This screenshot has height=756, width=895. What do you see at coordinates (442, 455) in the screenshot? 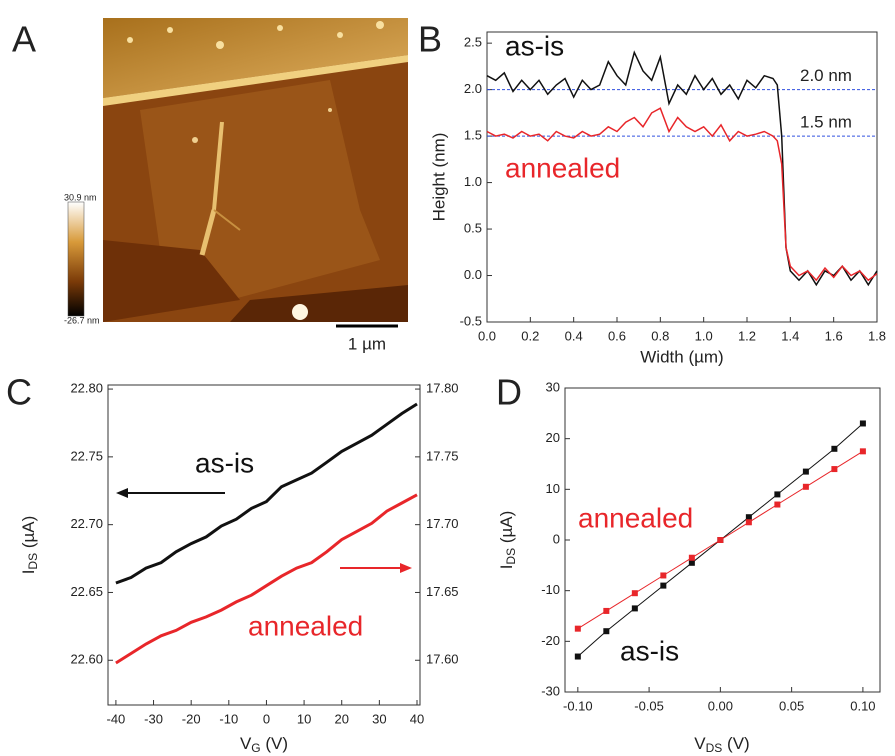
I see `y2-tick-label: 17.75` at bounding box center [442, 455].